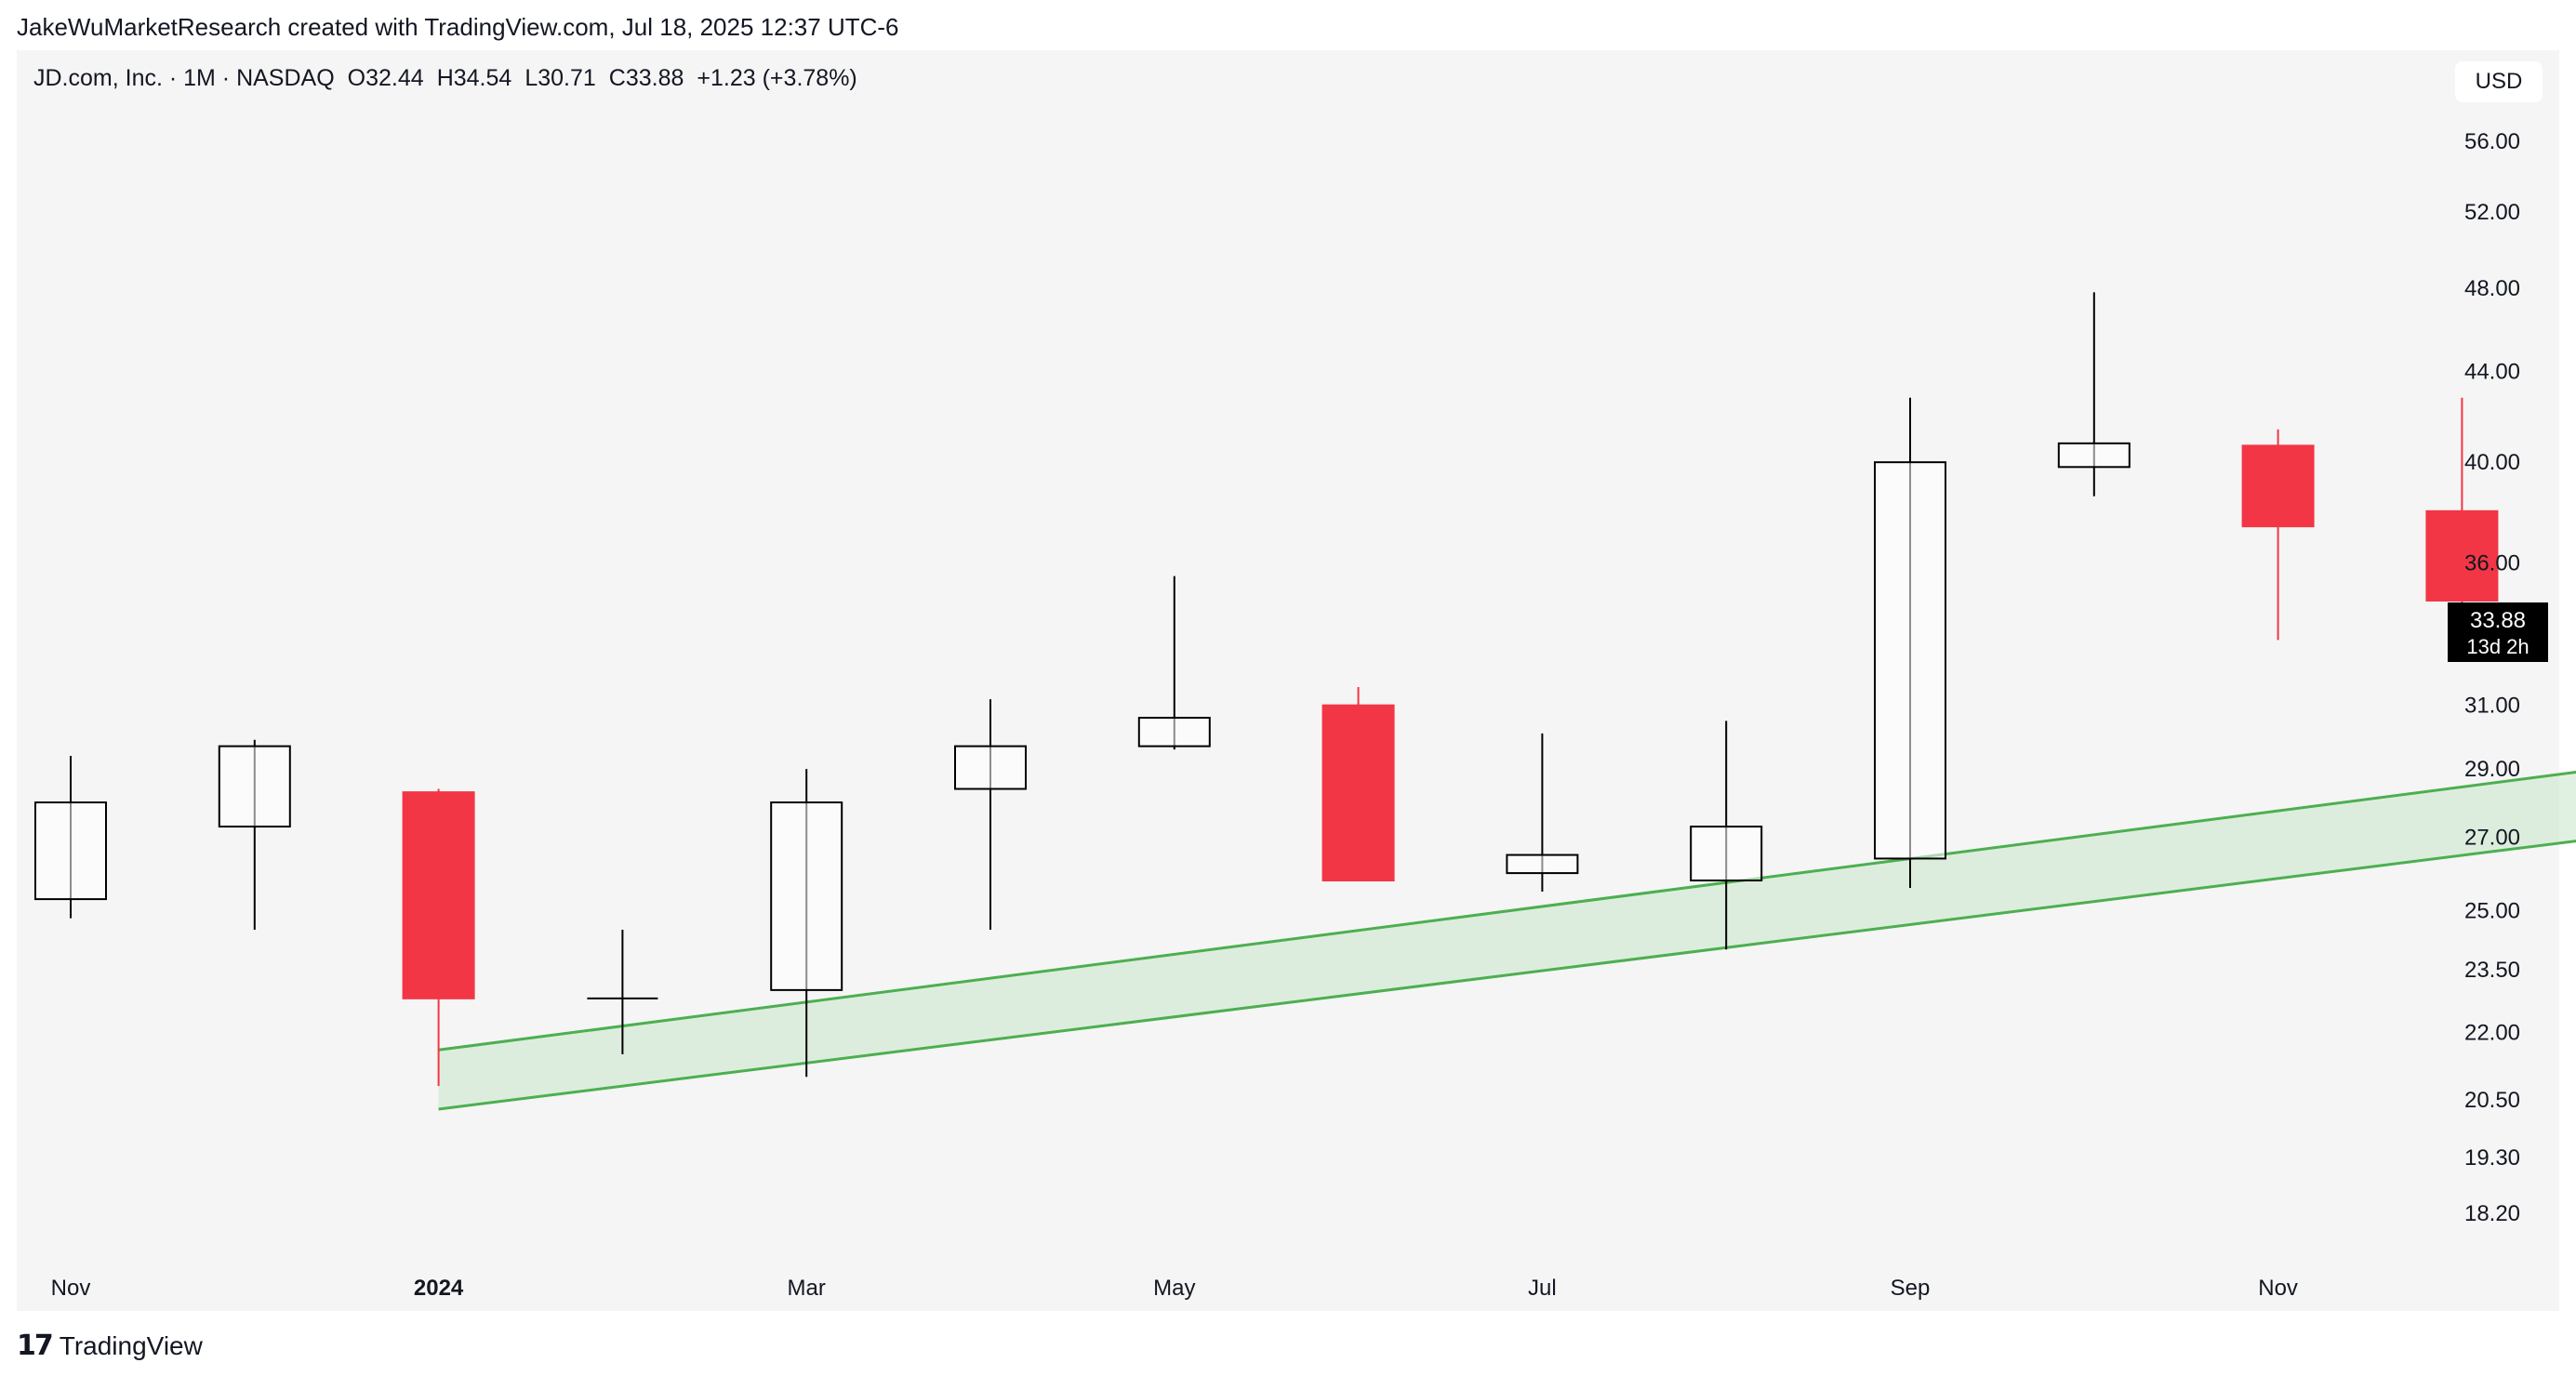  I want to click on price-tick-label: 56.00, so click(2492, 141).